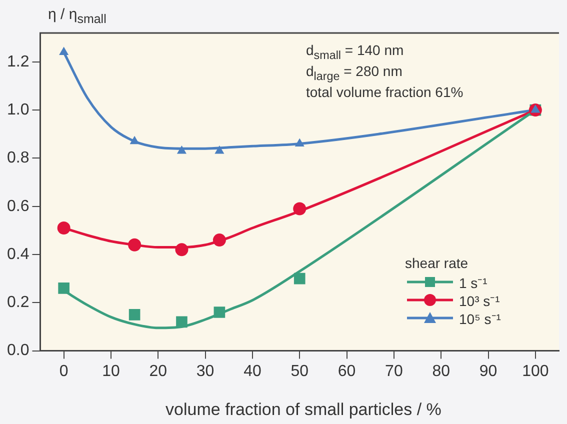  Describe the element at coordinates (205, 371) in the screenshot. I see `x-tick-label: 30` at that location.